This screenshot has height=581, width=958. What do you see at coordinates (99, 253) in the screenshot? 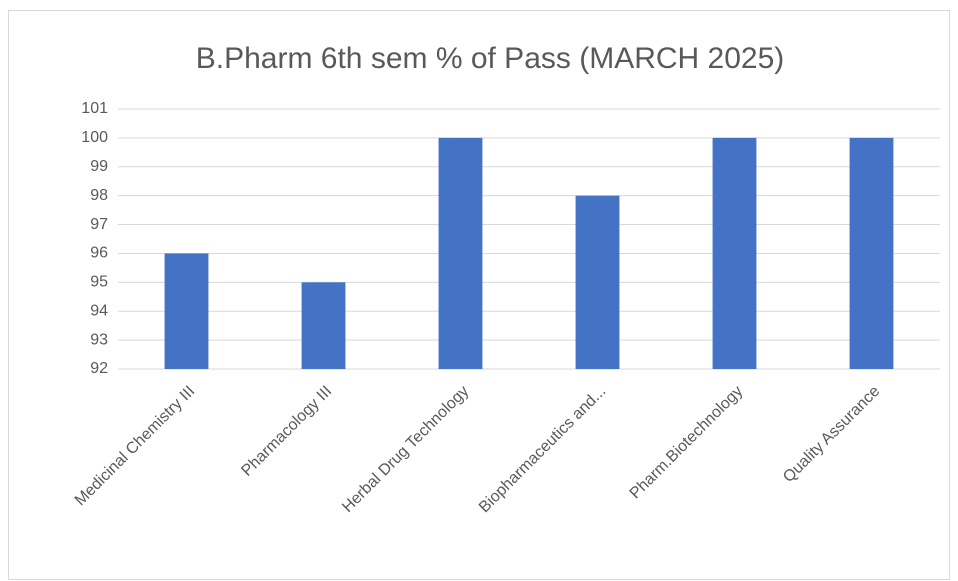
I see `y-tick-label: 96` at bounding box center [99, 253].